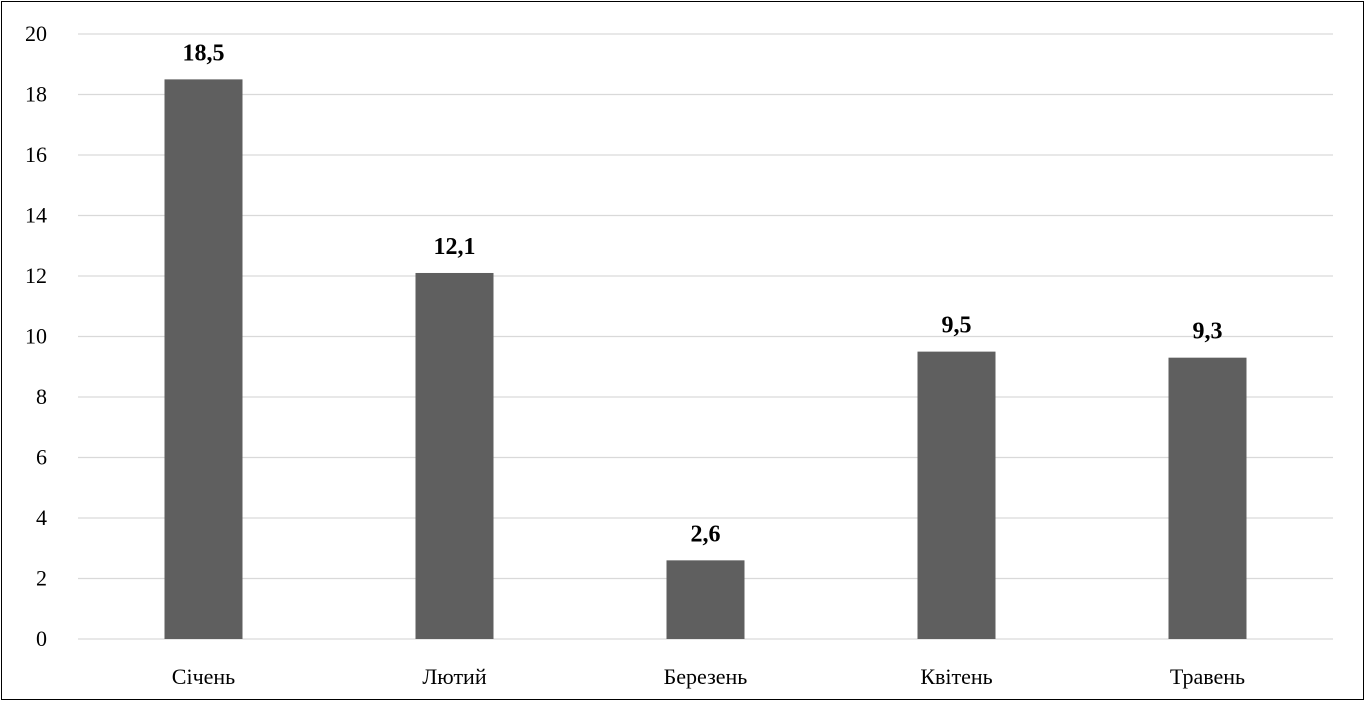  What do you see at coordinates (957, 326) in the screenshot?
I see `data-label: 9,5` at bounding box center [957, 326].